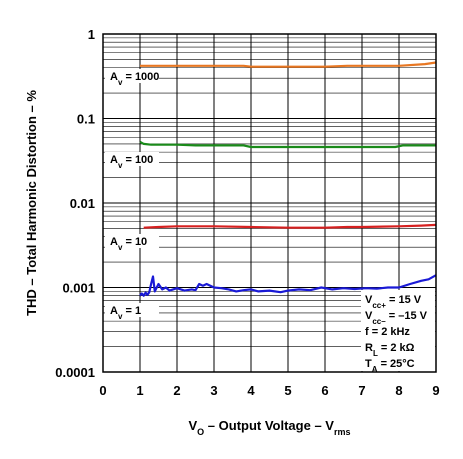  What do you see at coordinates (269, 390) in the screenshot?
I see `x-tick-labels: 0 1 2 3 4 5 6 7 8 9` at bounding box center [269, 390].